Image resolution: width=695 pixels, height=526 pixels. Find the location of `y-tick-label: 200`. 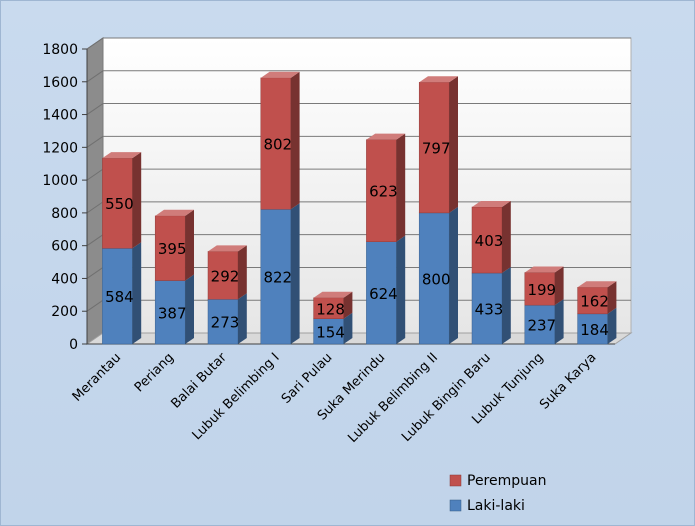

y-tick-label: 200 is located at coordinates (64, 312).